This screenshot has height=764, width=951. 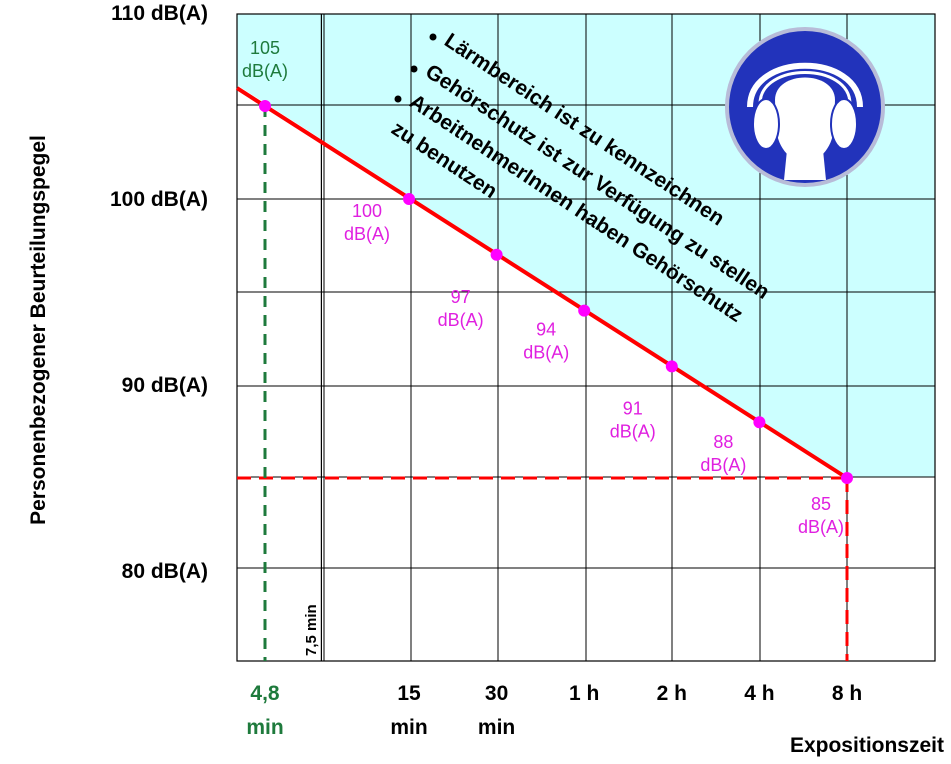 I want to click on x-tick-240: 4 h, so click(x=759, y=693).